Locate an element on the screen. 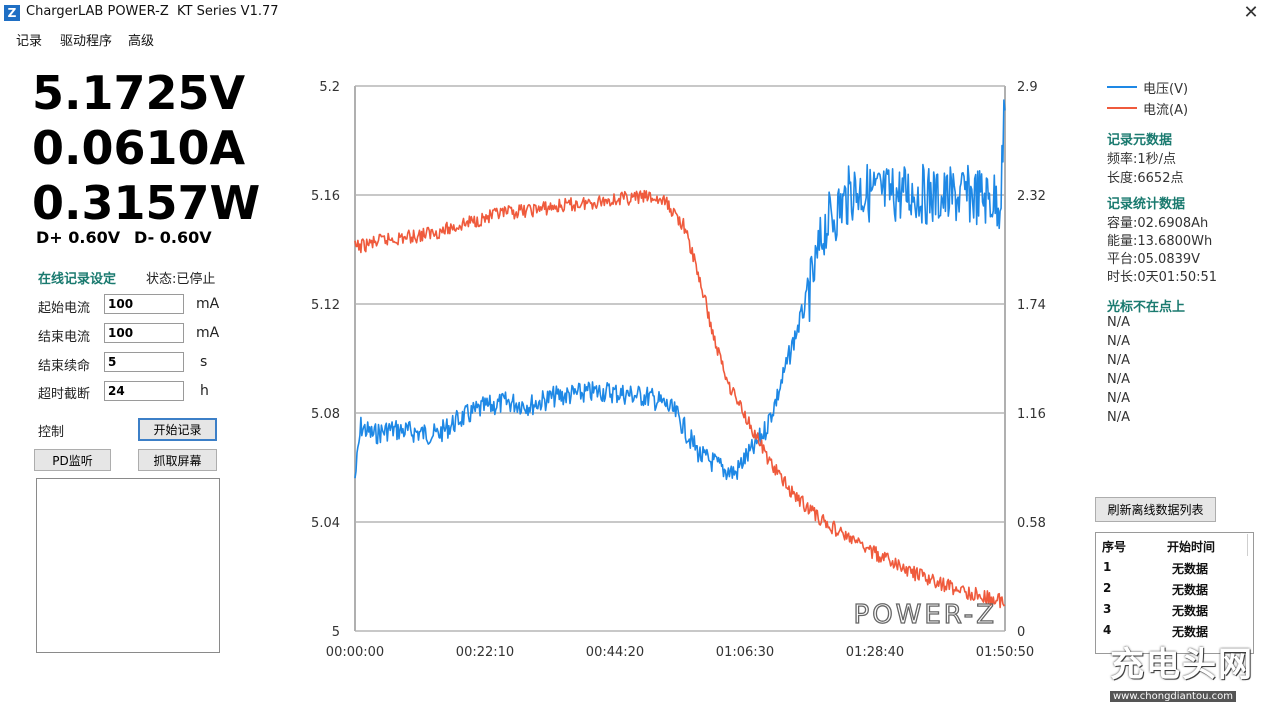  offline-data-table is located at coordinates (1174, 593).